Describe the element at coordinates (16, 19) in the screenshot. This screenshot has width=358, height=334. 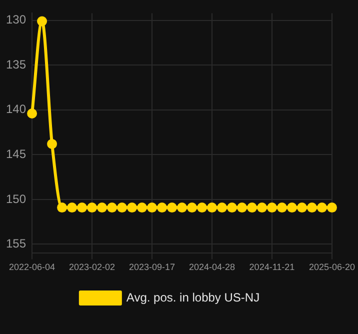
I see `y-tick-label: 130` at that location.